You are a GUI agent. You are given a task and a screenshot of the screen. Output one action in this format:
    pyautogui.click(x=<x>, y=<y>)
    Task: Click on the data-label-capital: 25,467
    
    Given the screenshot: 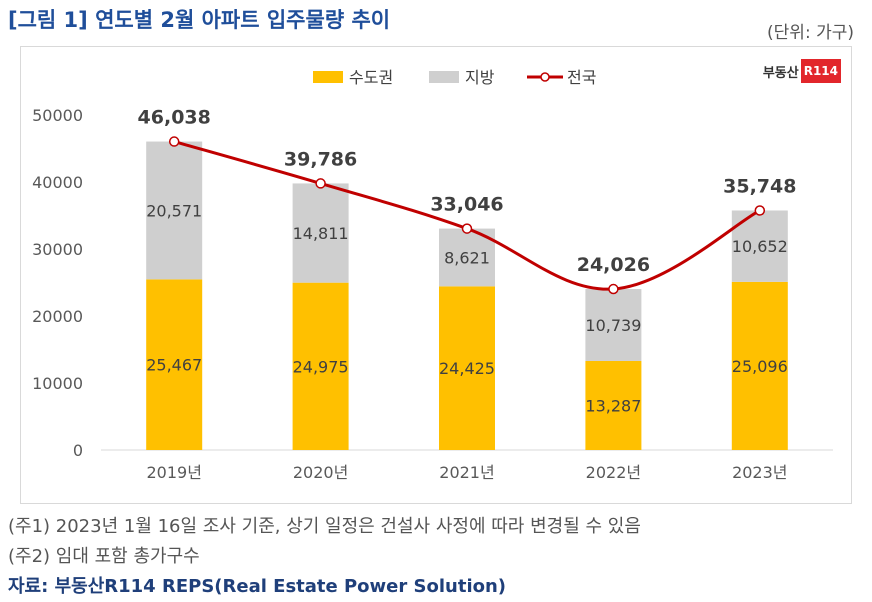 What is the action you would take?
    pyautogui.click(x=174, y=365)
    